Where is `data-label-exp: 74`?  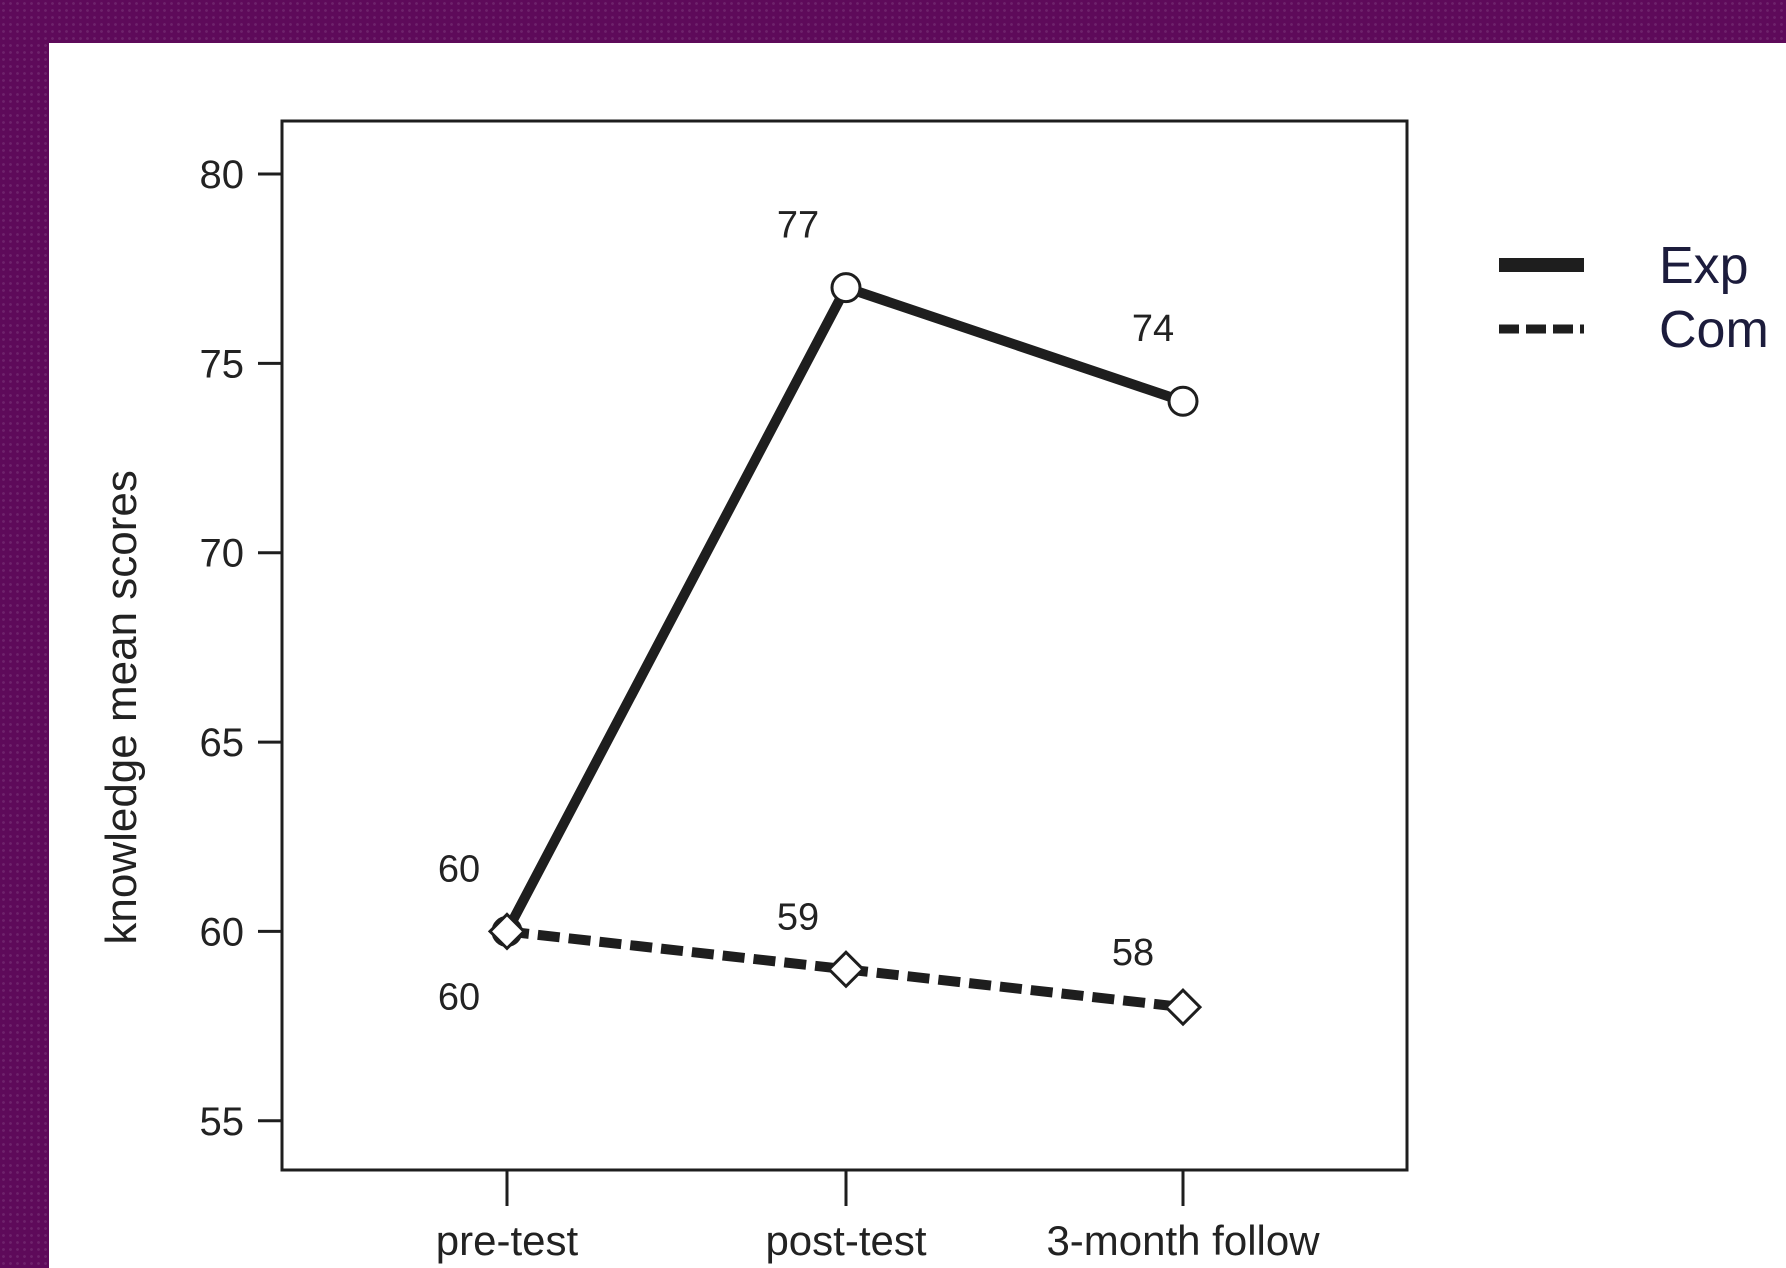
data-label-exp: 74 is located at coordinates (1153, 329).